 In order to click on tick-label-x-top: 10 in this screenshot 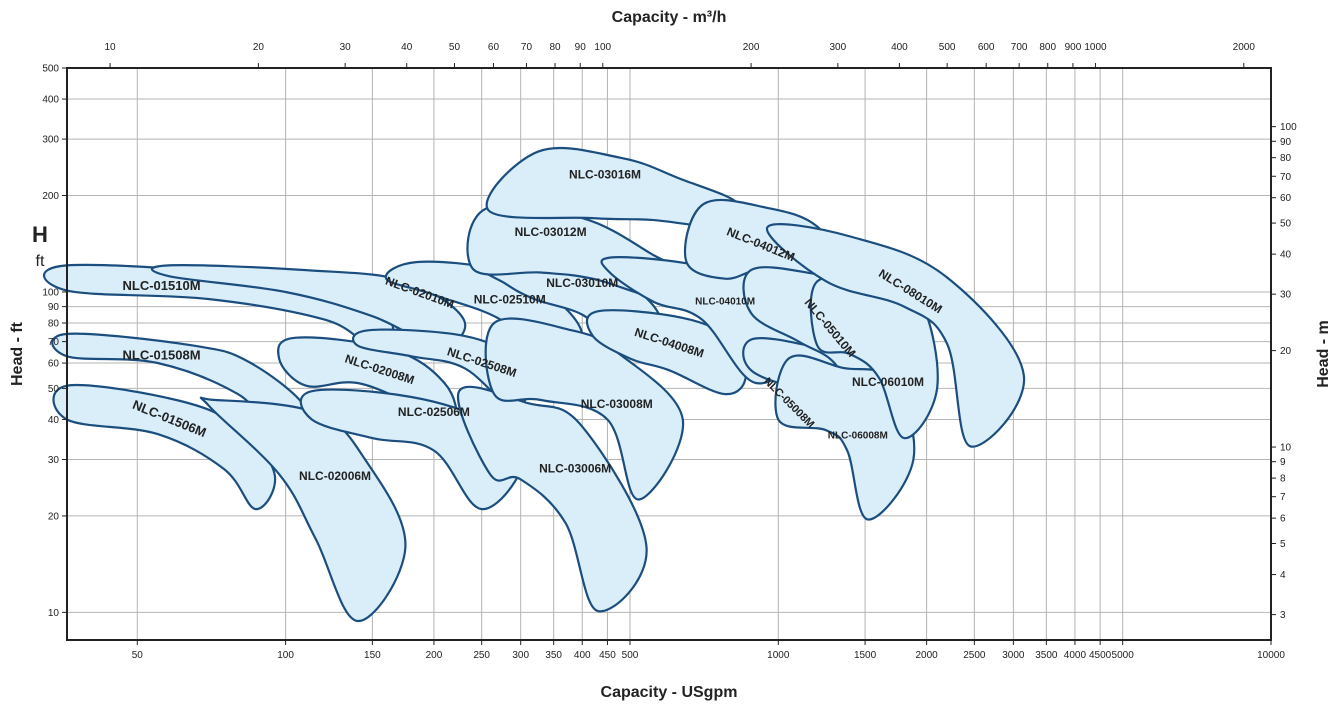, I will do `click(111, 47)`.